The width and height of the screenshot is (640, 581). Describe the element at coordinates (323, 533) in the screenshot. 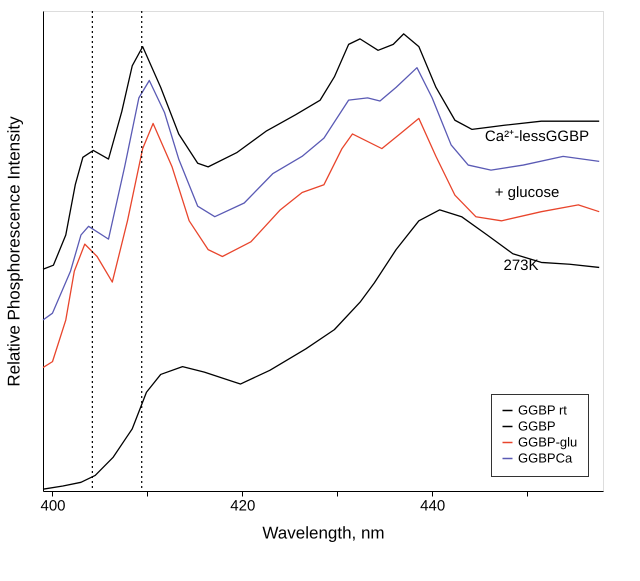

I see `x-axis-title: Wavelength, nm` at that location.